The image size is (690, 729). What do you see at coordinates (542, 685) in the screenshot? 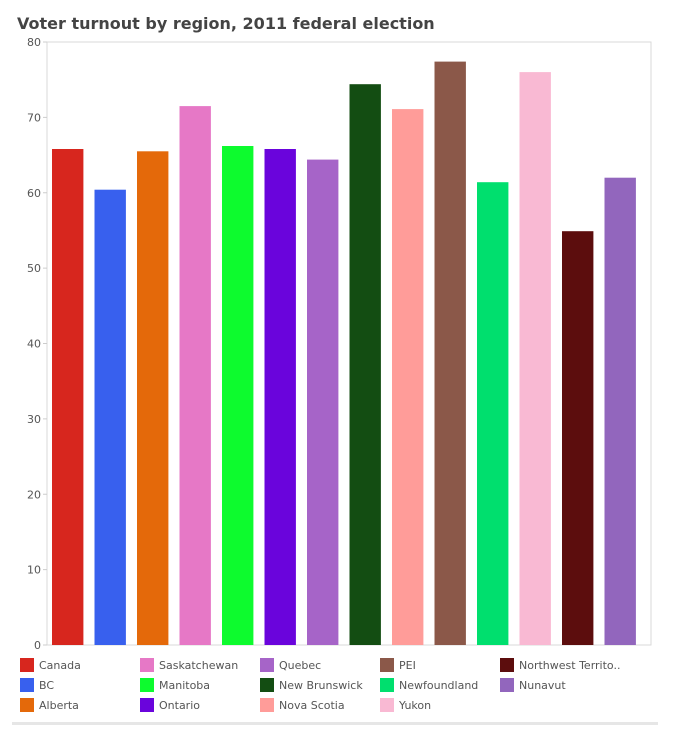
I see `legend-label: Nunavut` at bounding box center [542, 685].